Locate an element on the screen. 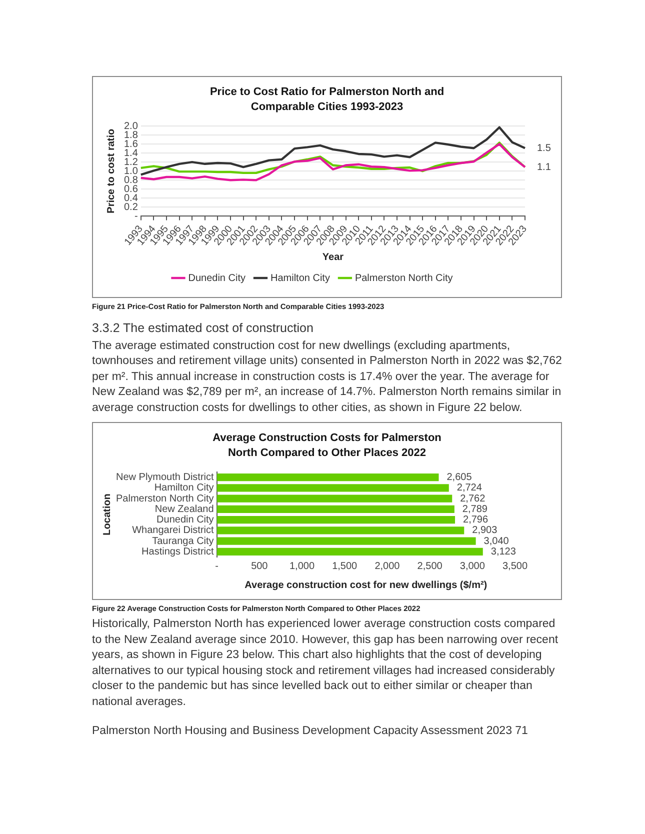 The image size is (645, 834). x-tick-label: 500 is located at coordinates (259, 566).